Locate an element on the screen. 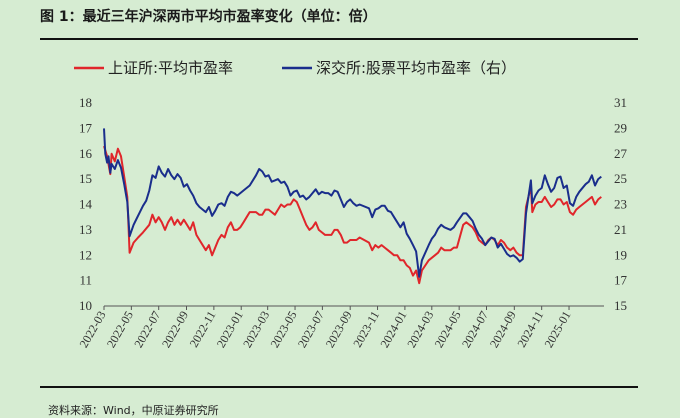  source-note: 资料来源：Wind，中原证券研究所 is located at coordinates (133, 410).